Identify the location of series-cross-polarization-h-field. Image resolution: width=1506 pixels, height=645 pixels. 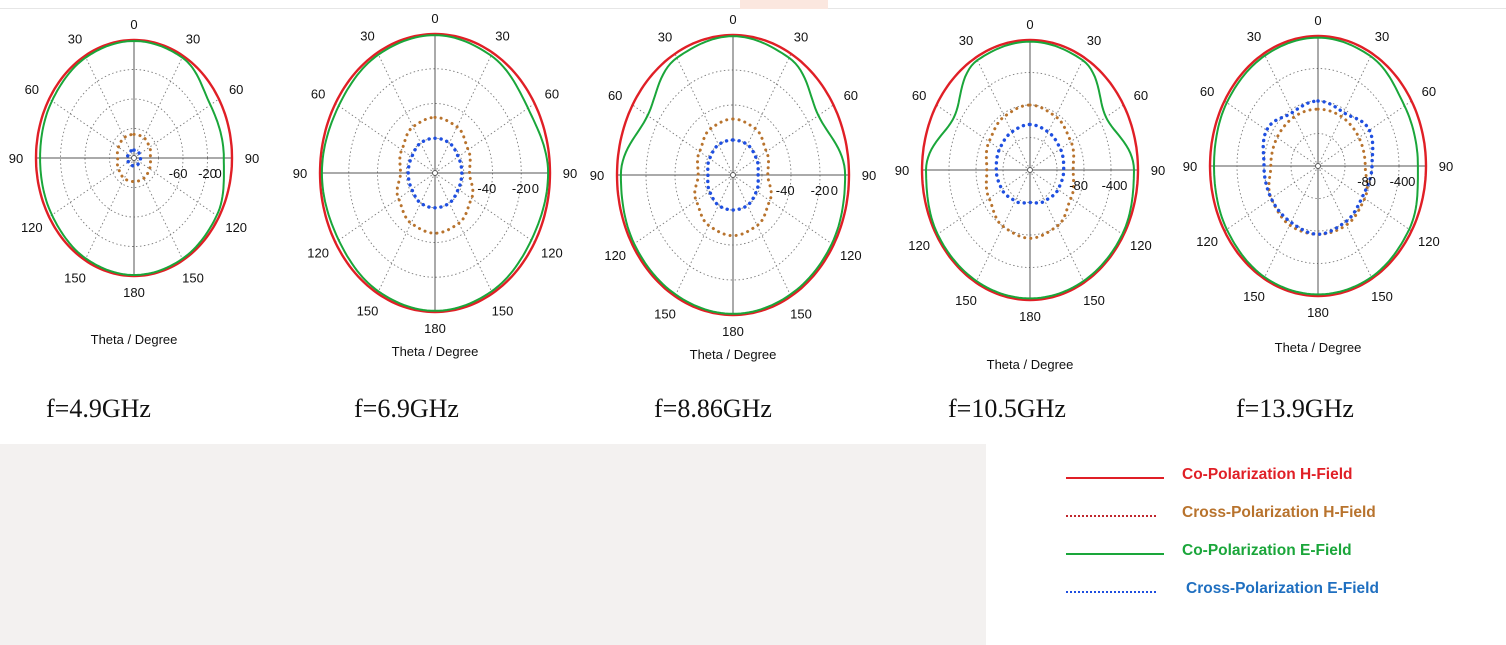
(1030, 171).